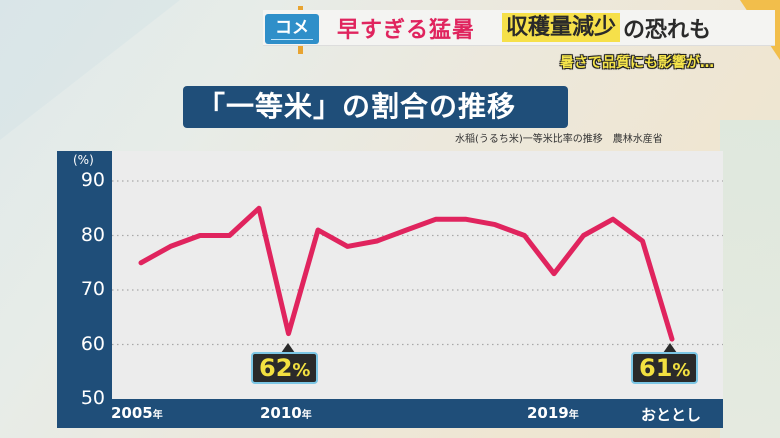 The image size is (780, 438). What do you see at coordinates (92, 398) in the screenshot?
I see `y-tick-50: 50` at bounding box center [92, 398].